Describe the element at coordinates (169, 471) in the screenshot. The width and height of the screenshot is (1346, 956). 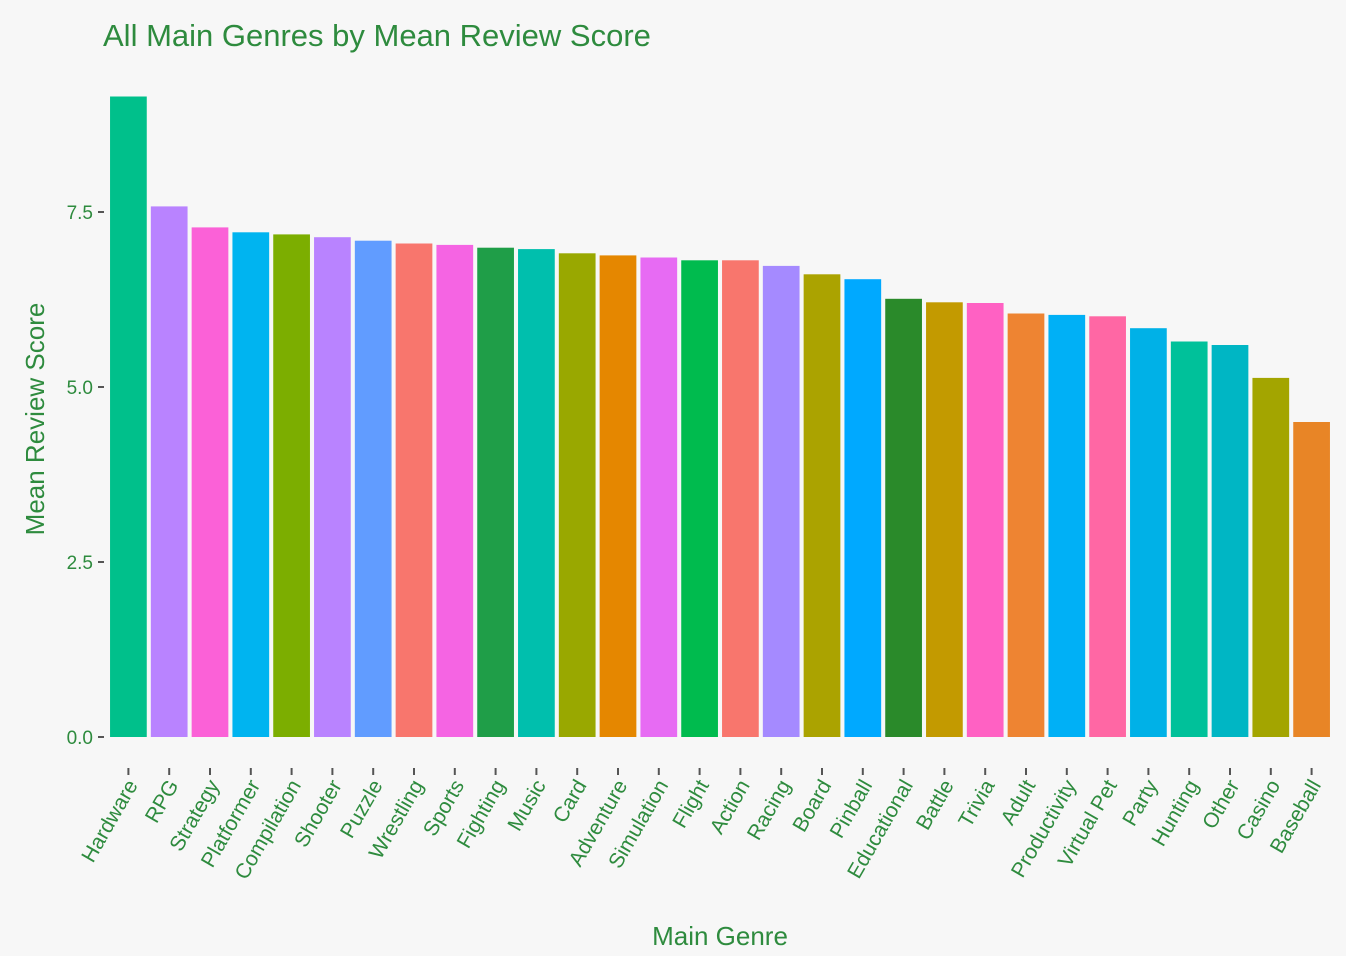
I see `bar-rpg` at that location.